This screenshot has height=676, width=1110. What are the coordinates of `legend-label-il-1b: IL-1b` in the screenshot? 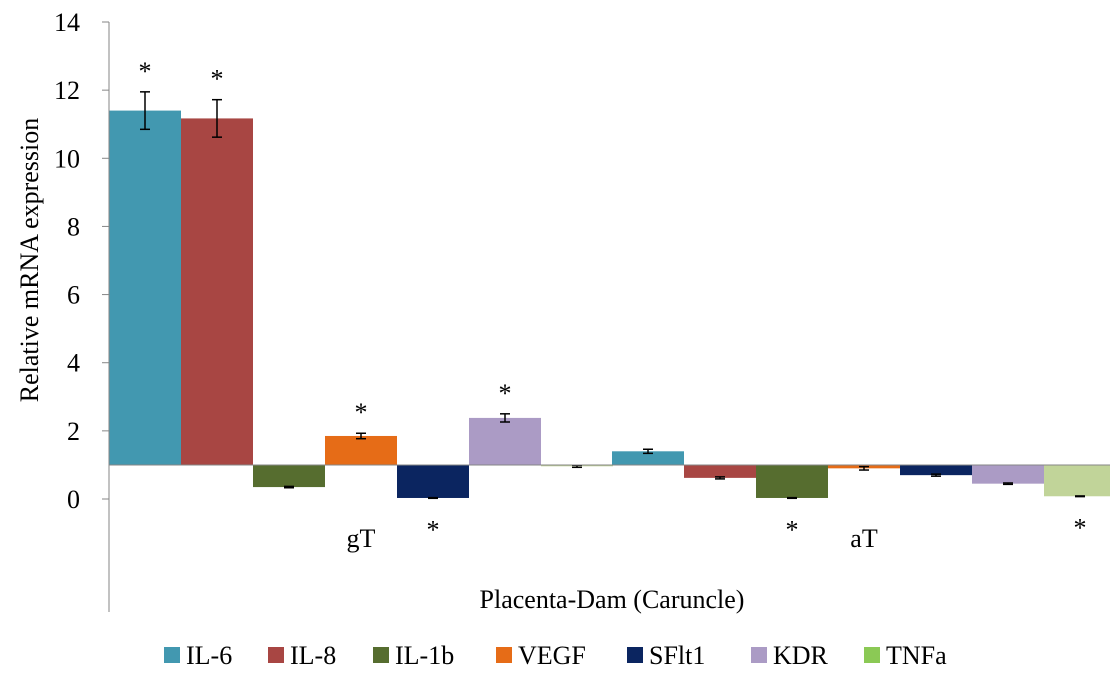 It's located at (424, 655).